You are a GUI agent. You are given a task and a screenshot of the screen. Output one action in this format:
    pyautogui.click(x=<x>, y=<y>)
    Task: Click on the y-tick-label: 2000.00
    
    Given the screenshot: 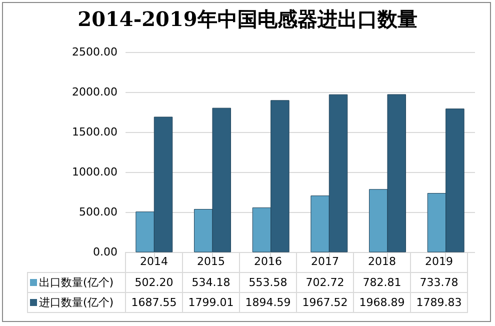 What is the action you would take?
    pyautogui.click(x=95, y=92)
    